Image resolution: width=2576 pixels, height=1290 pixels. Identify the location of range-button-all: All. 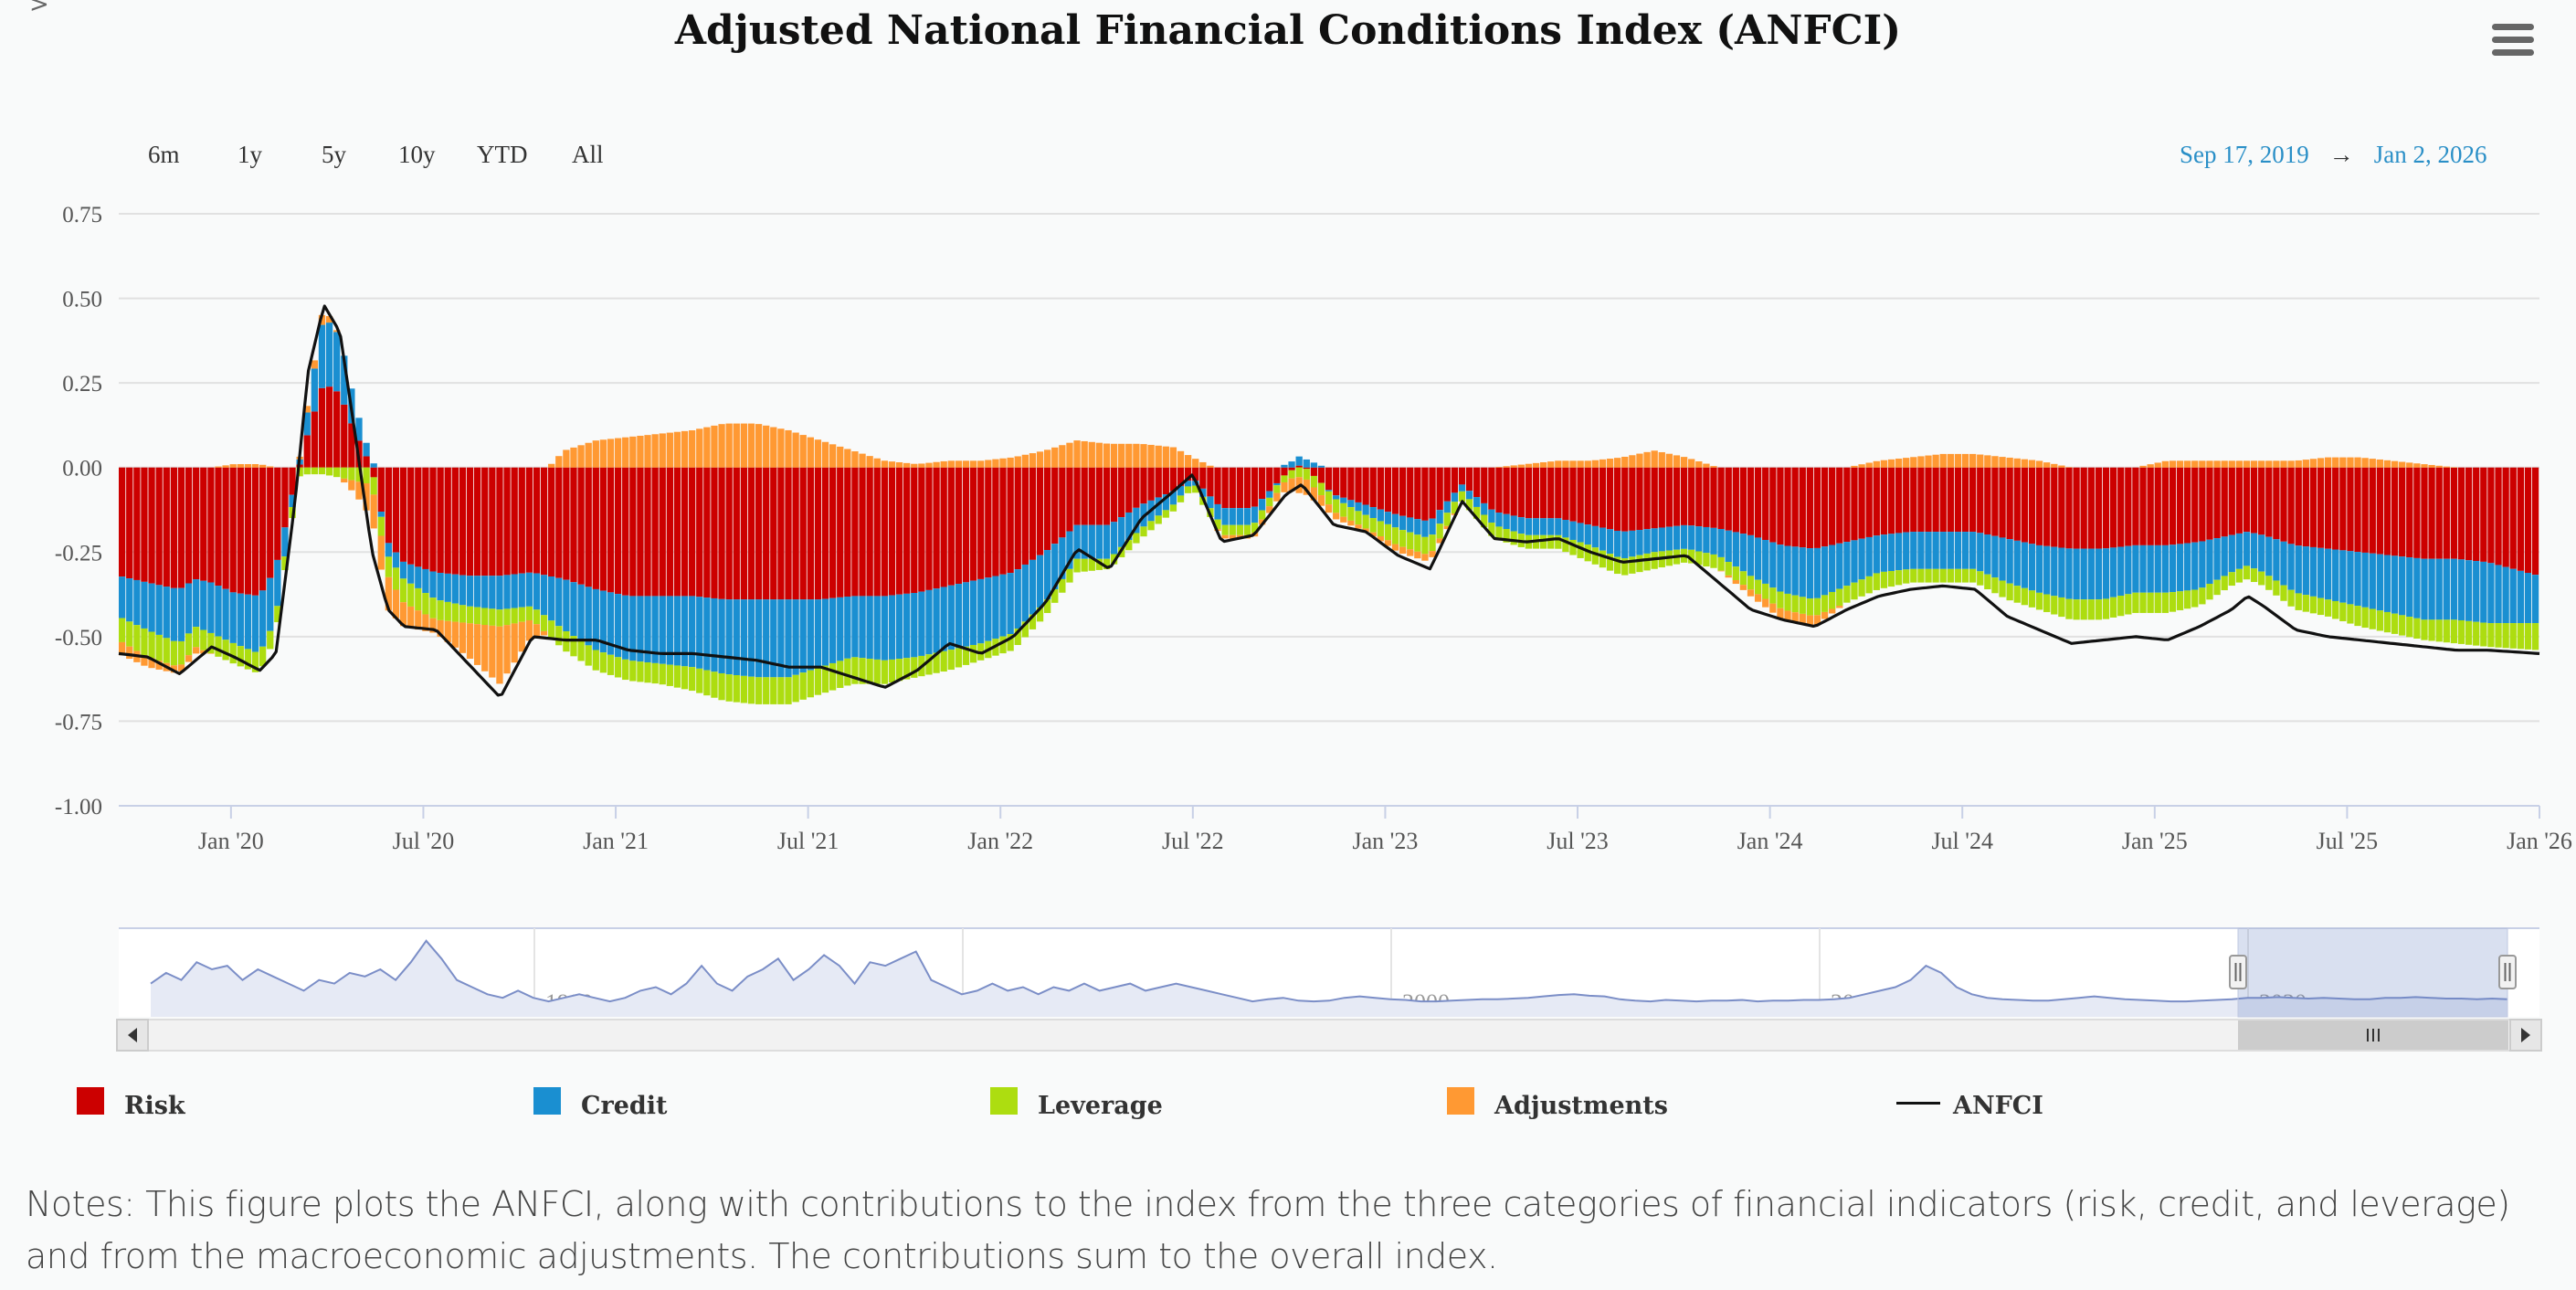
(588, 154).